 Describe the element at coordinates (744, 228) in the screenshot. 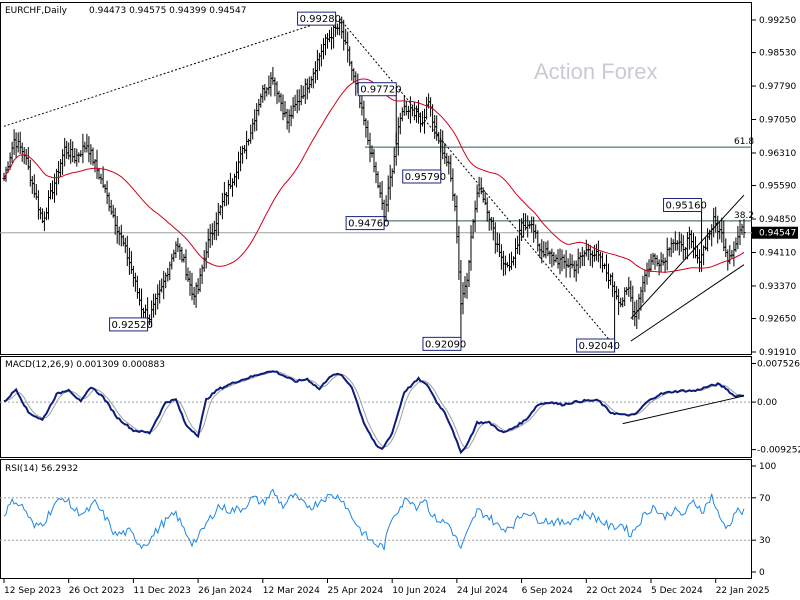

I see `ohlc-bar` at that location.